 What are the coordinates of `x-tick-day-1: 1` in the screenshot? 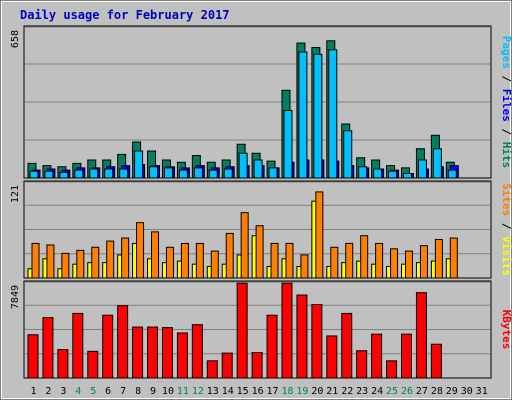 It's located at (33, 391).